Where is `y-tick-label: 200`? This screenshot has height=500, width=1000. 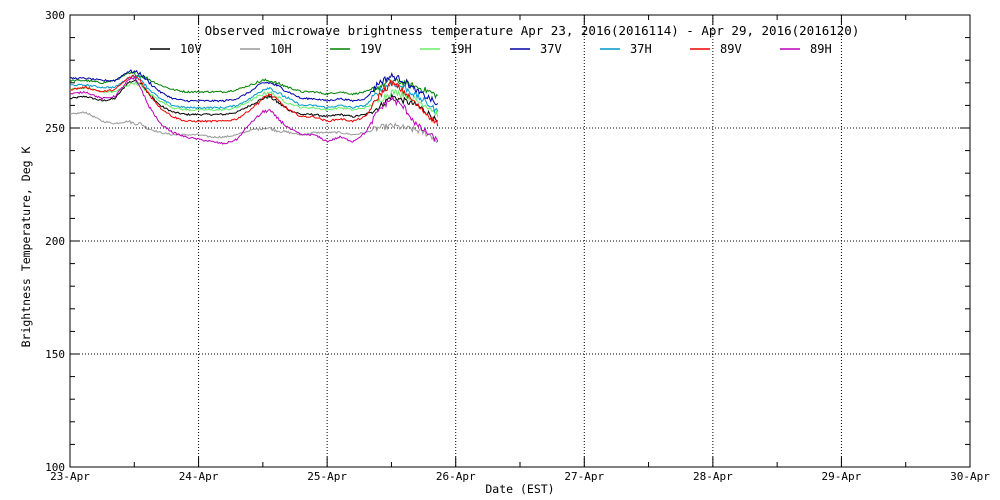
y-tick-label: 200 is located at coordinates (55, 241).